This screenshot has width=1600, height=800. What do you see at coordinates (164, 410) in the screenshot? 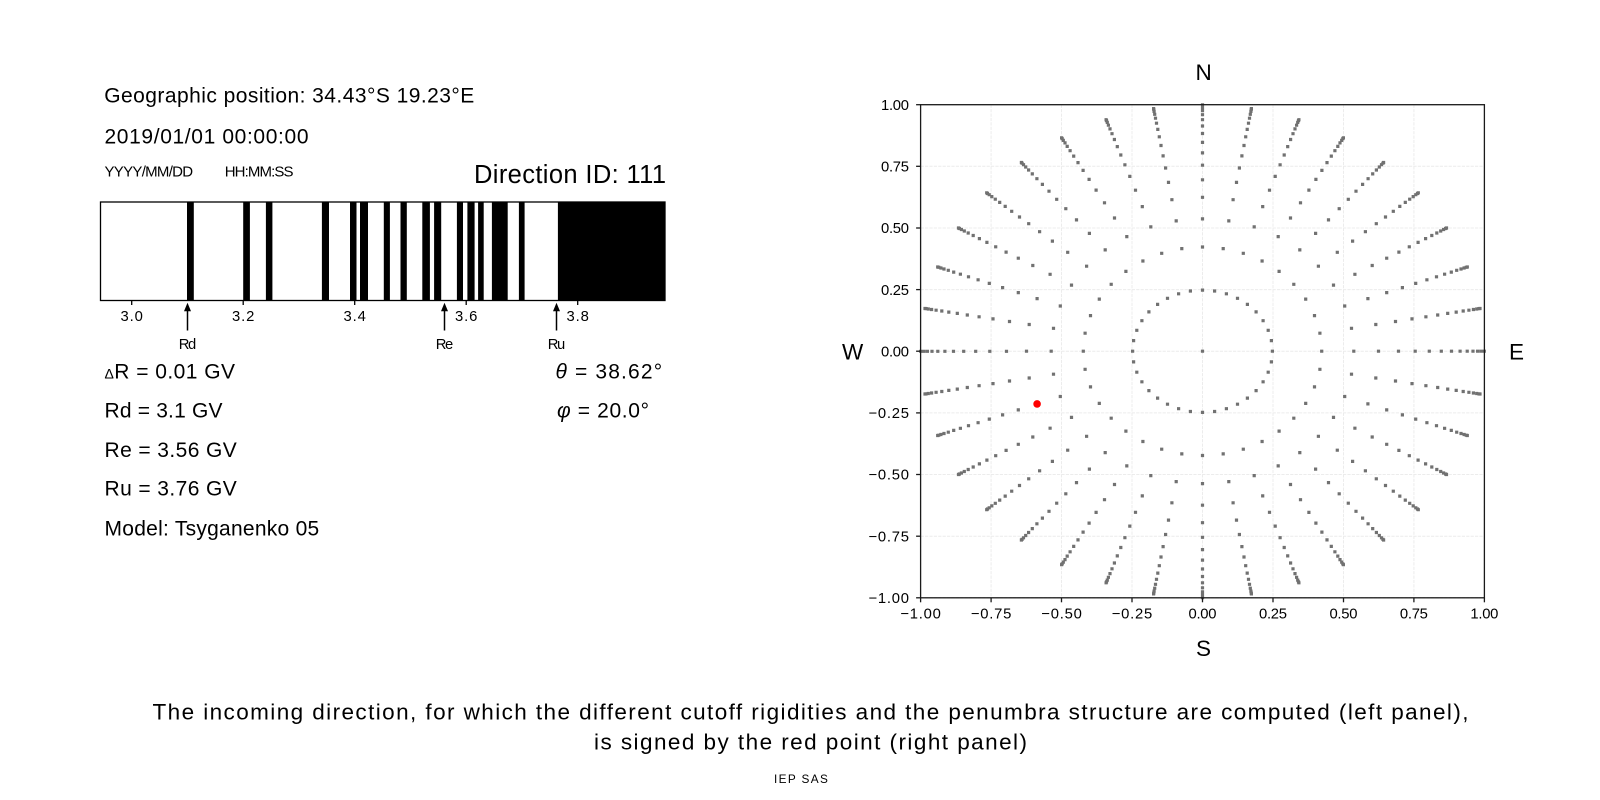
I see `svg-text: Rd = 3.1 GV` at bounding box center [164, 410].